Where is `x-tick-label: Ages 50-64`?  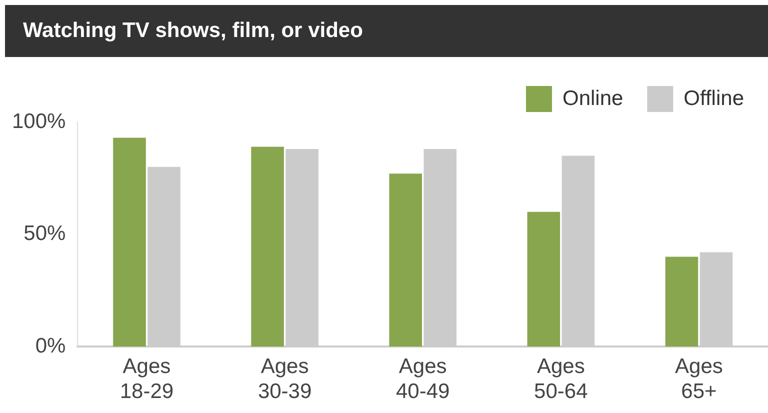 x-tick-label: Ages 50-64 is located at coordinates (561, 379).